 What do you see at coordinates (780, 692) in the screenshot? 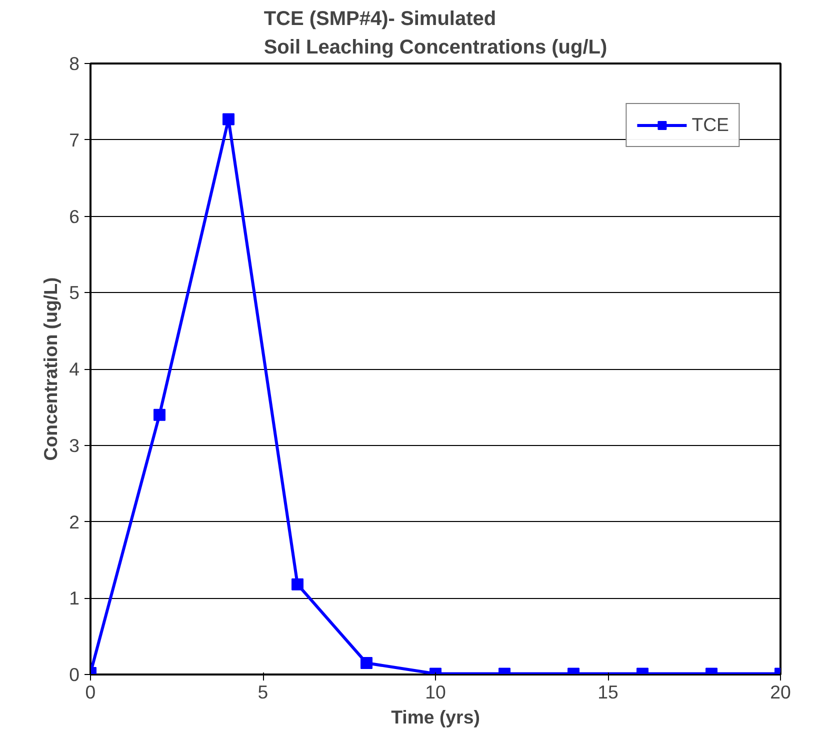
I see `x-tick-label: 20` at bounding box center [780, 692].